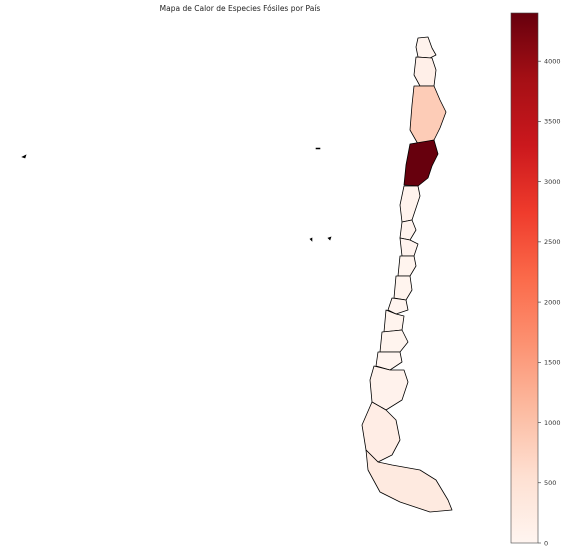 The width and height of the screenshot is (569, 555). Describe the element at coordinates (552, 122) in the screenshot. I see `colorbar-tick-label: 3500` at that location.